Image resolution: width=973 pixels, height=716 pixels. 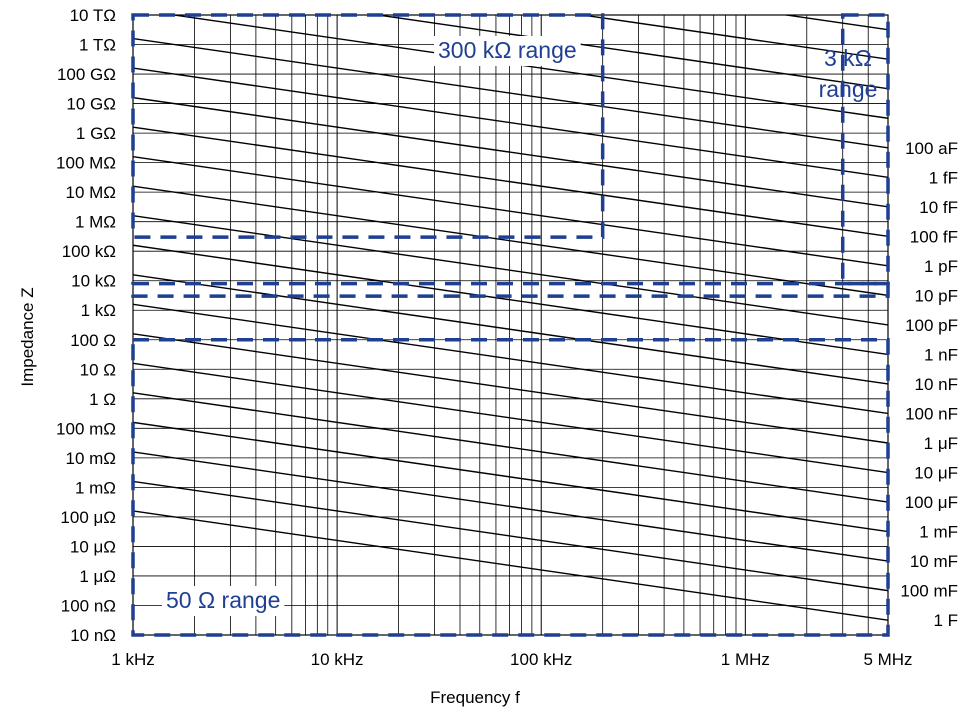 What do you see at coordinates (91, 104) in the screenshot?
I see `y-tick-label: 10 GΩ` at bounding box center [91, 104].